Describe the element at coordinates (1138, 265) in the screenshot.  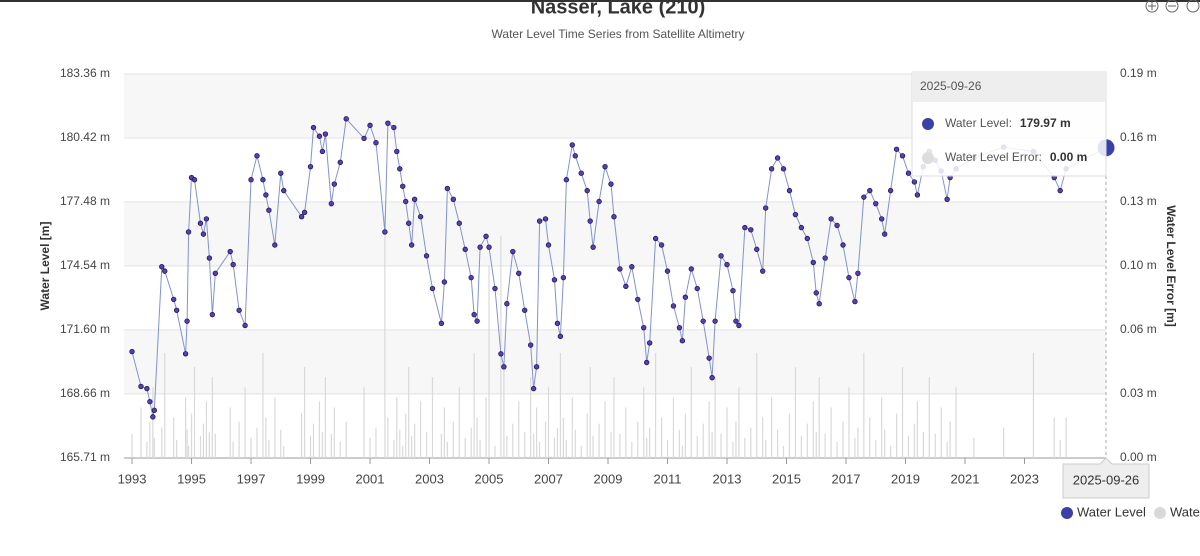
I see `y2-tick-label: 0.10 m` at that location.